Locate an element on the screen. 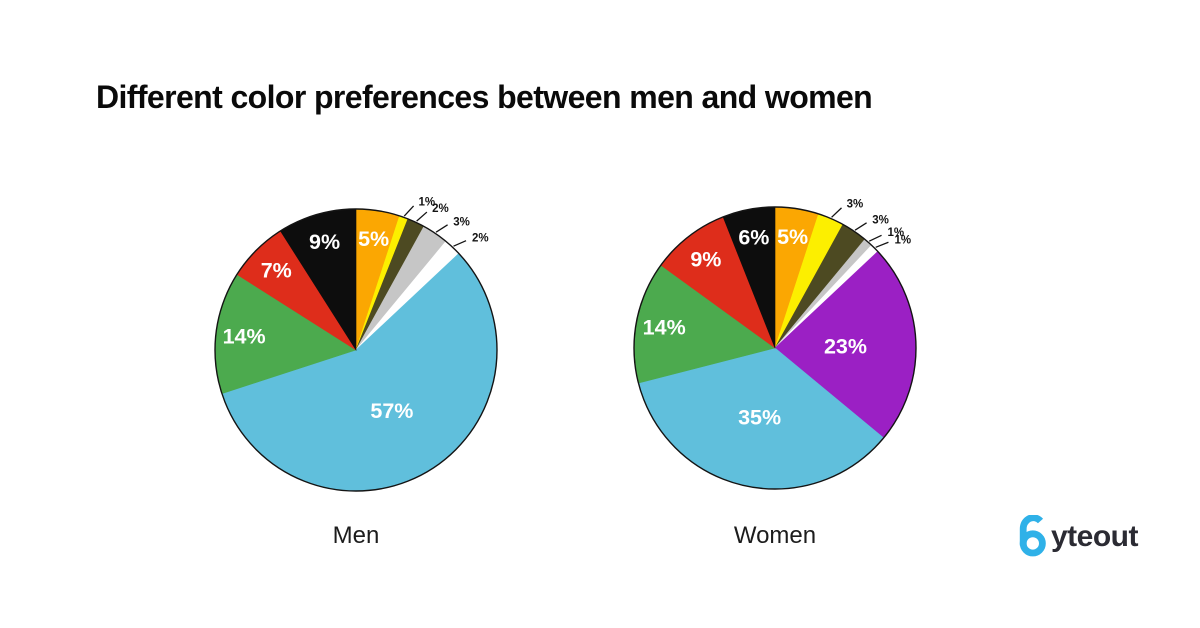 The width and height of the screenshot is (1200, 628). slice-label-yellow: 3% is located at coordinates (855, 205).